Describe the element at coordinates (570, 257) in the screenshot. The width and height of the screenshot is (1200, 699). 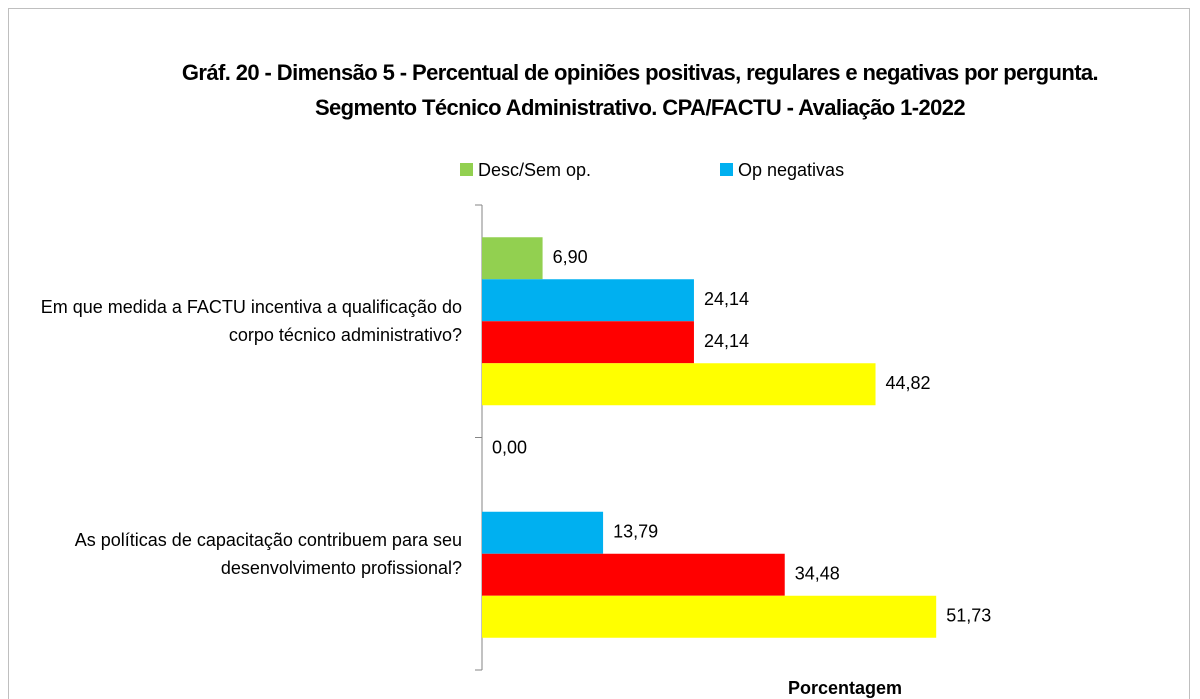
I see `data-label: 6,90` at that location.